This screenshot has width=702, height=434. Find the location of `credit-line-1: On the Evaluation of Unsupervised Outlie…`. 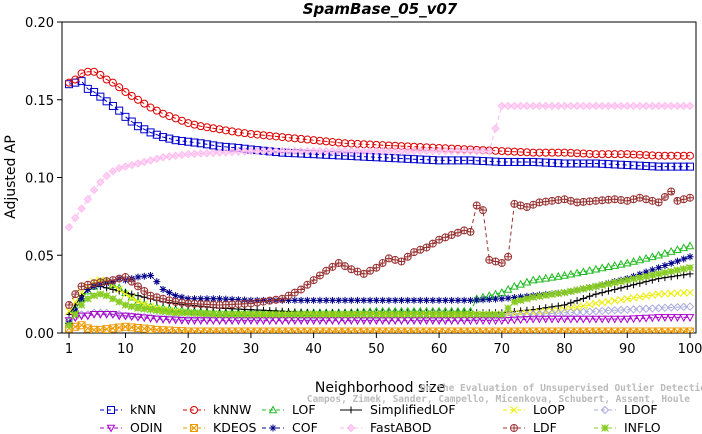

credit-line-1: On the Evaluation of Unsupervised Outlie… is located at coordinates (561, 388).